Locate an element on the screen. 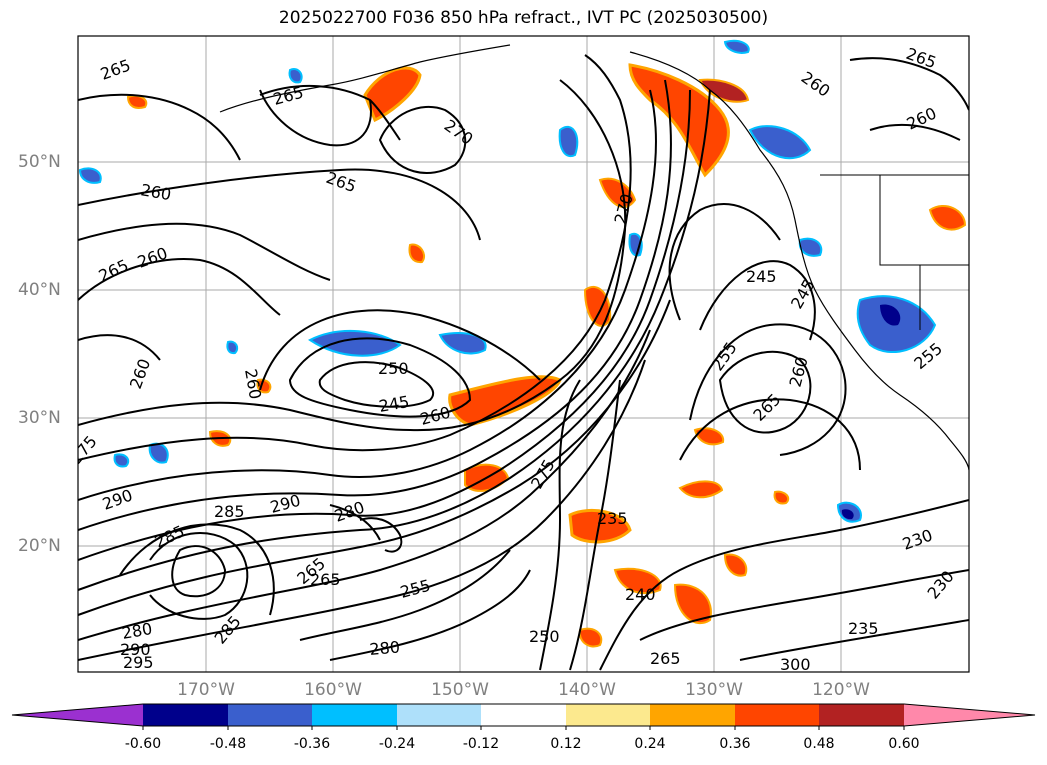  colorbar-tick: 0.60 is located at coordinates (904, 744).